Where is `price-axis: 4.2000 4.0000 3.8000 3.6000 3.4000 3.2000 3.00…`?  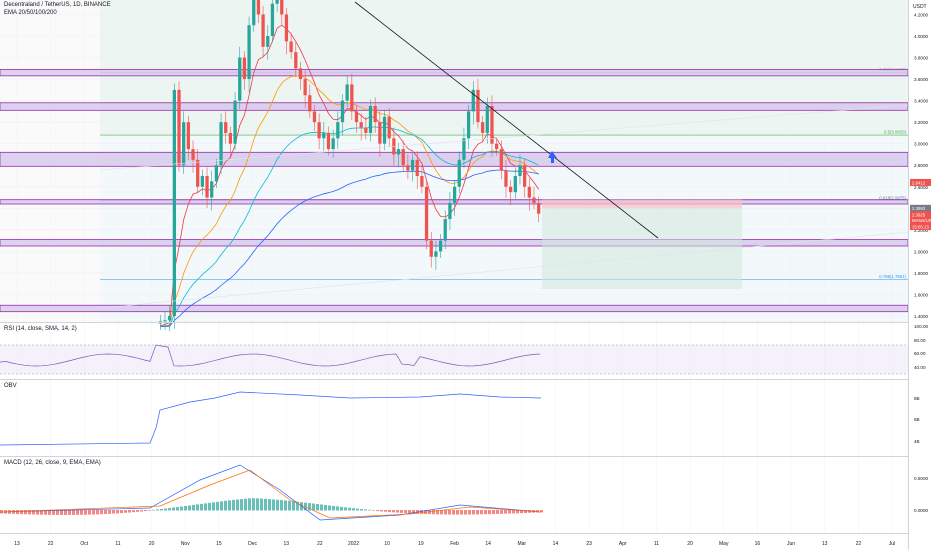 price-axis: 4.2000 4.0000 3.8000 3.6000 3.4000 3.2000 3.00… is located at coordinates (921, 165).